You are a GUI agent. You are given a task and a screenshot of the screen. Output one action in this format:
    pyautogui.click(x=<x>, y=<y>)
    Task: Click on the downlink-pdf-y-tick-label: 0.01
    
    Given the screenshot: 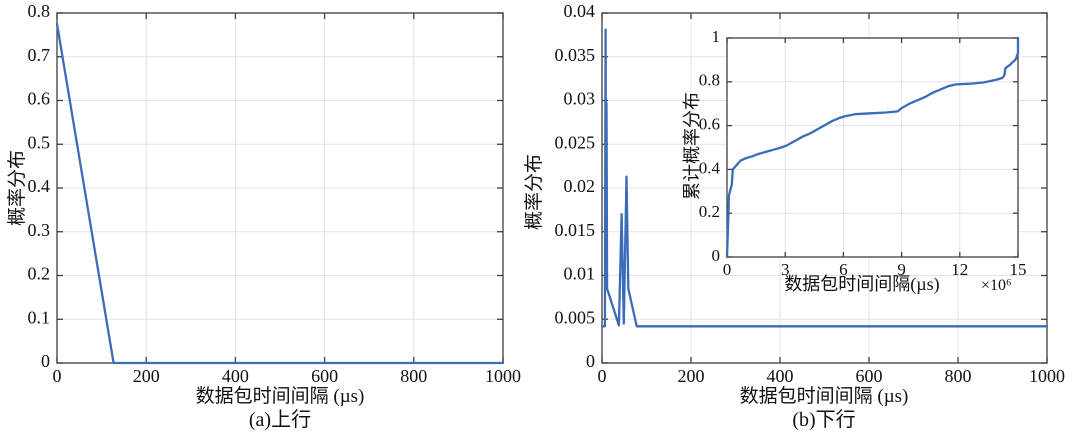 What is the action you would take?
    pyautogui.click(x=580, y=274)
    